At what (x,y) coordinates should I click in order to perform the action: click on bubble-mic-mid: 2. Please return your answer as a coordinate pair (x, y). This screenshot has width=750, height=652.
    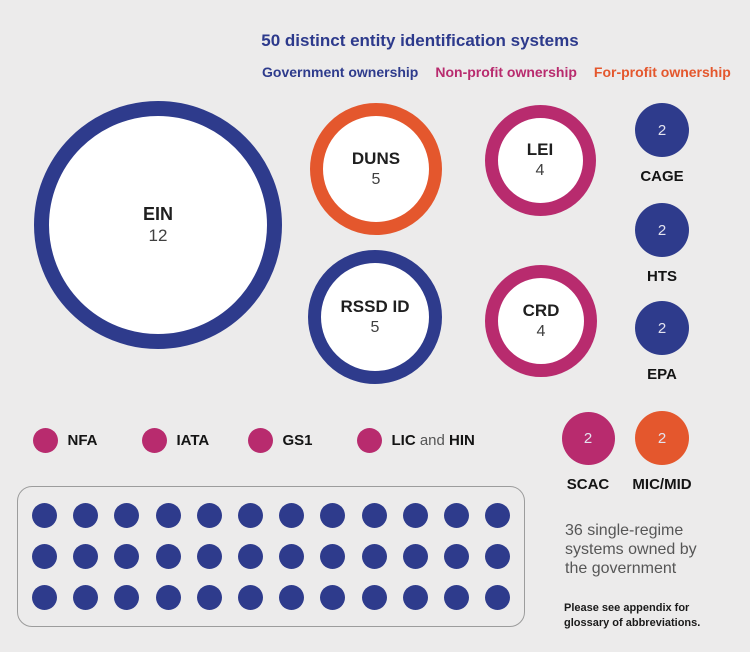
    Looking at the image, I should click on (662, 438).